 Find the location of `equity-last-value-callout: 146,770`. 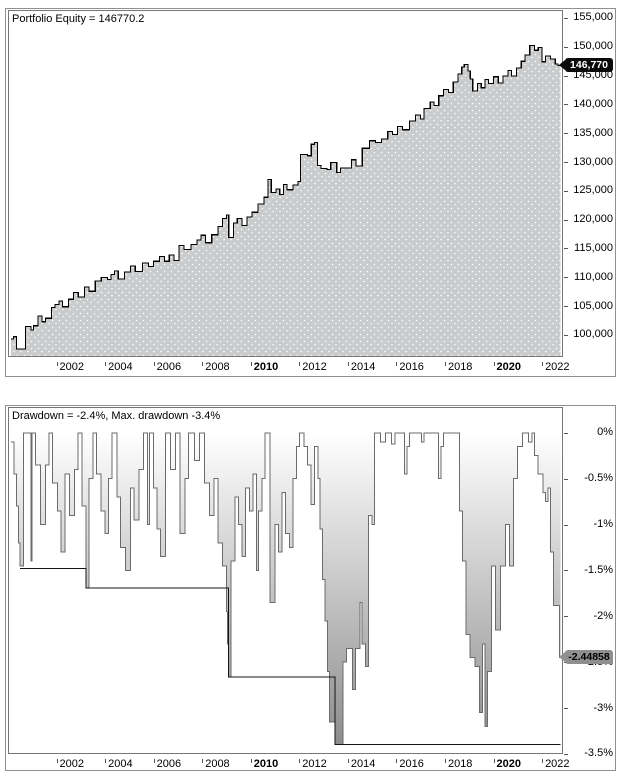

equity-last-value-callout: 146,770 is located at coordinates (586, 65).